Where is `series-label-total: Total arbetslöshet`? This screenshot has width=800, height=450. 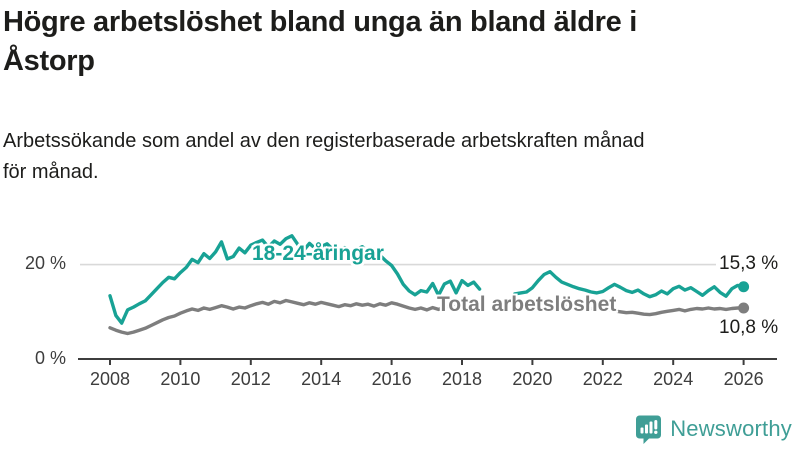
series-label-total: Total arbetslöshet is located at coordinates (527, 304).